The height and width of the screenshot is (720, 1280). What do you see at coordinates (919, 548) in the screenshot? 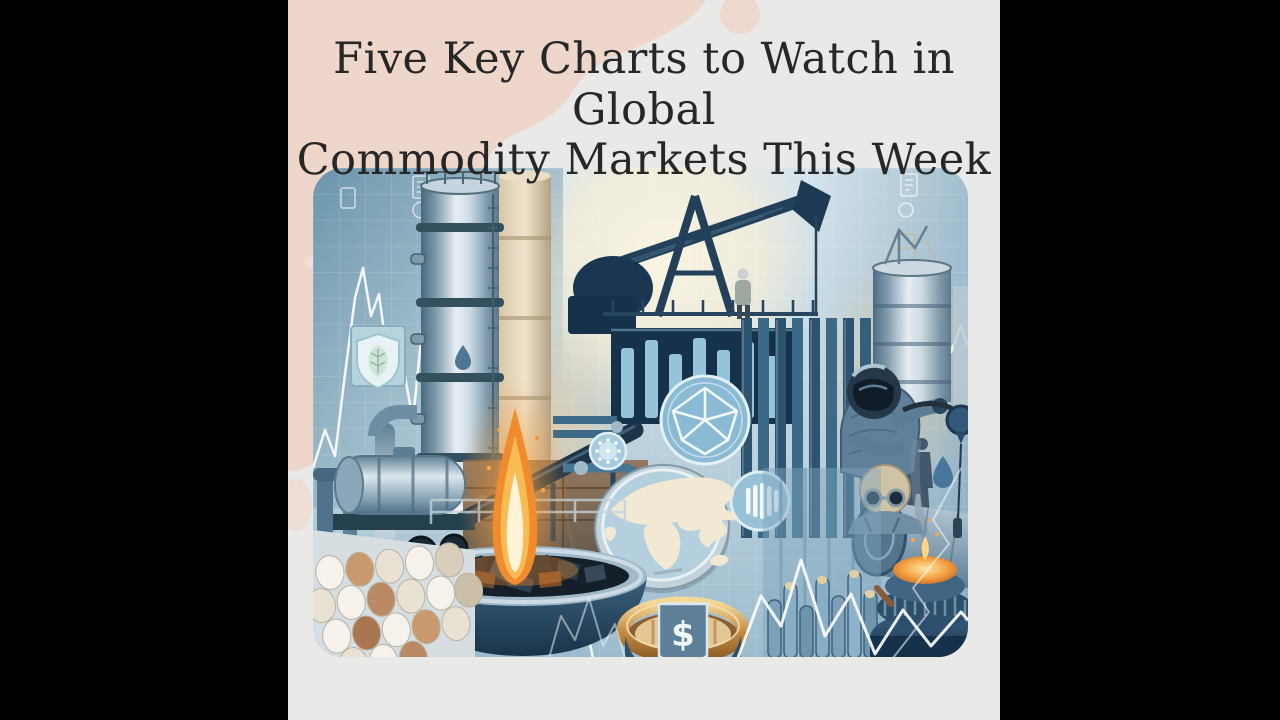
I see `smelting-vessel` at bounding box center [919, 548].